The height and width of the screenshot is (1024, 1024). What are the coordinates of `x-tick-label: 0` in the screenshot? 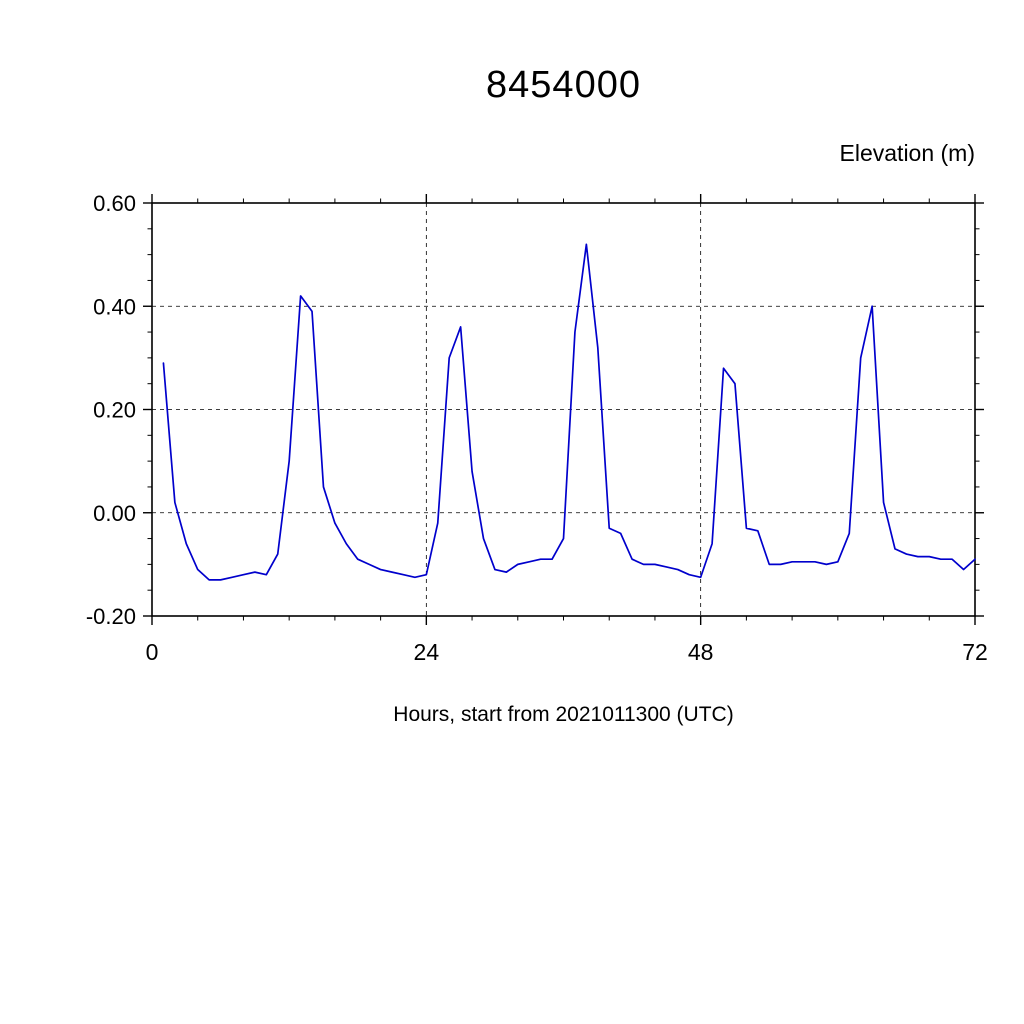 It's located at (152, 652).